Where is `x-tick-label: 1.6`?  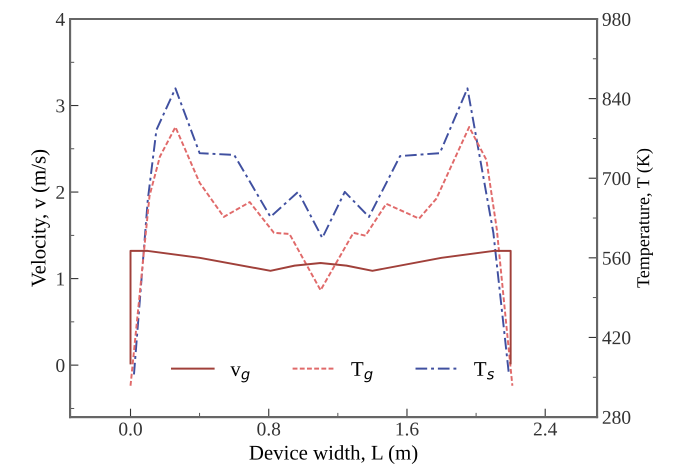
x-tick-label: 1.6 is located at coordinates (407, 429).